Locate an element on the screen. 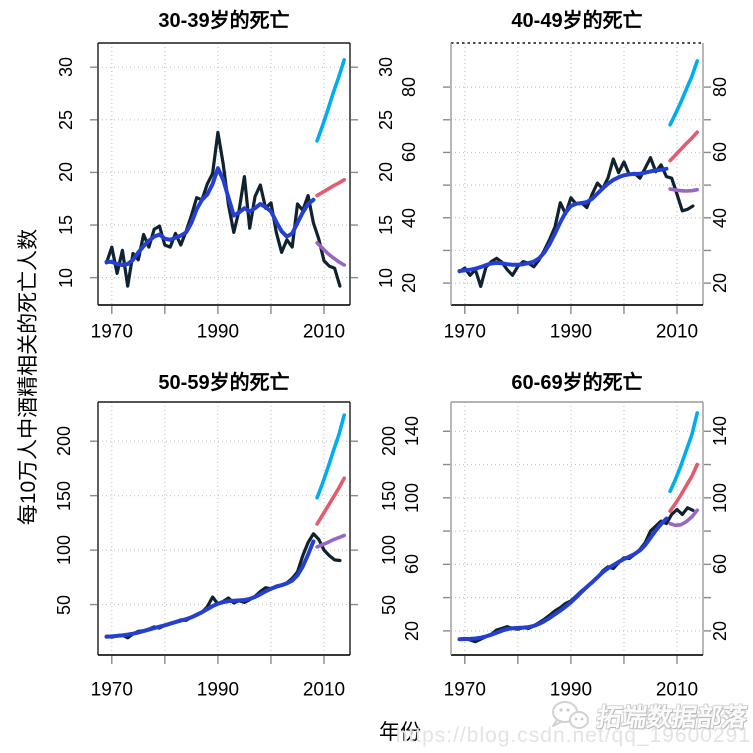 The height and width of the screenshot is (753, 753). watermark-url: https://blog.csdn.net/qq_19600291 is located at coordinates (573, 735).